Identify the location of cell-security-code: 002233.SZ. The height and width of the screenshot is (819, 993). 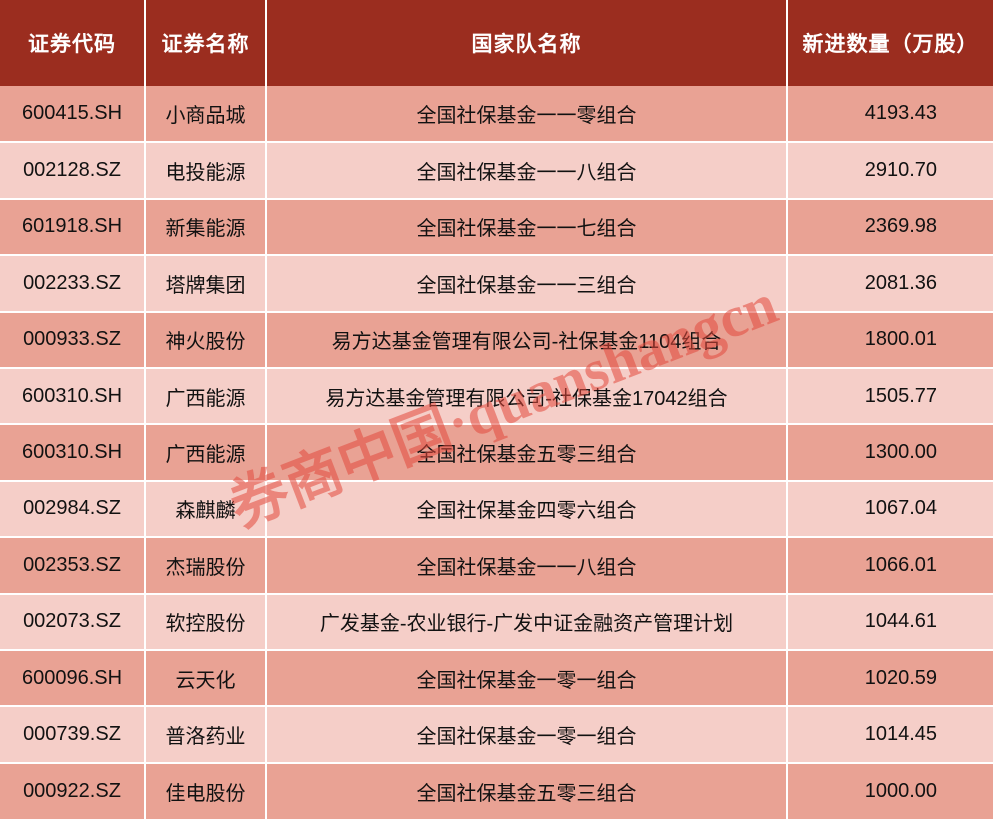
(73, 284).